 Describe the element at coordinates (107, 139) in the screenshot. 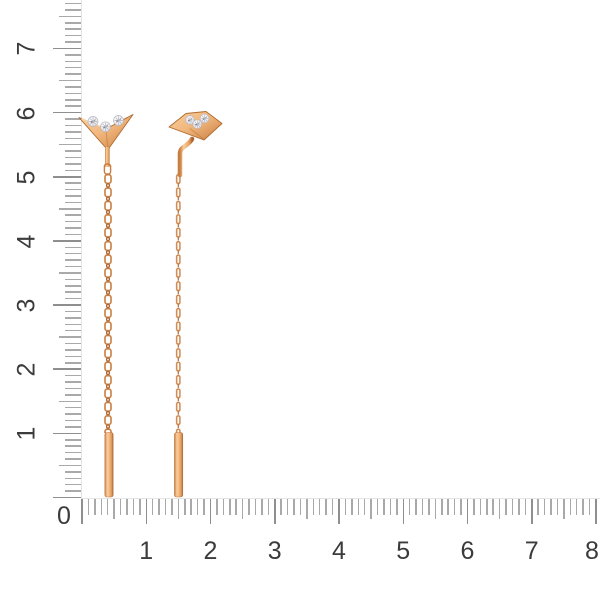

I see `v-motif-crease` at that location.